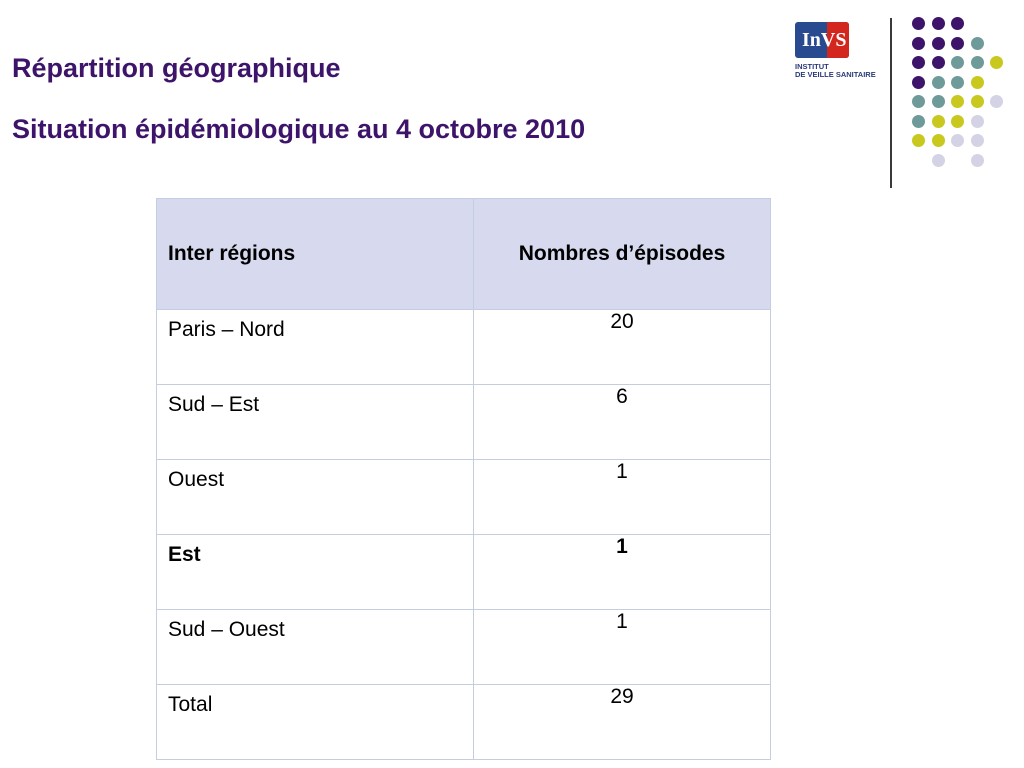 The width and height of the screenshot is (1024, 768). I want to click on table-row: Sud – Ouest 1, so click(463, 647).